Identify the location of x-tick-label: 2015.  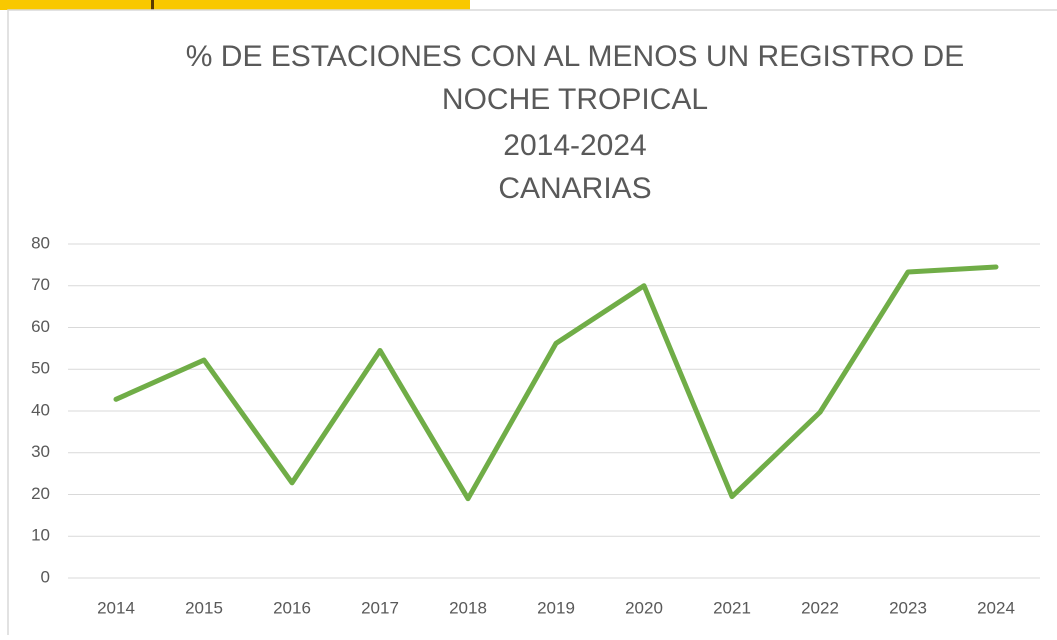
(204, 607).